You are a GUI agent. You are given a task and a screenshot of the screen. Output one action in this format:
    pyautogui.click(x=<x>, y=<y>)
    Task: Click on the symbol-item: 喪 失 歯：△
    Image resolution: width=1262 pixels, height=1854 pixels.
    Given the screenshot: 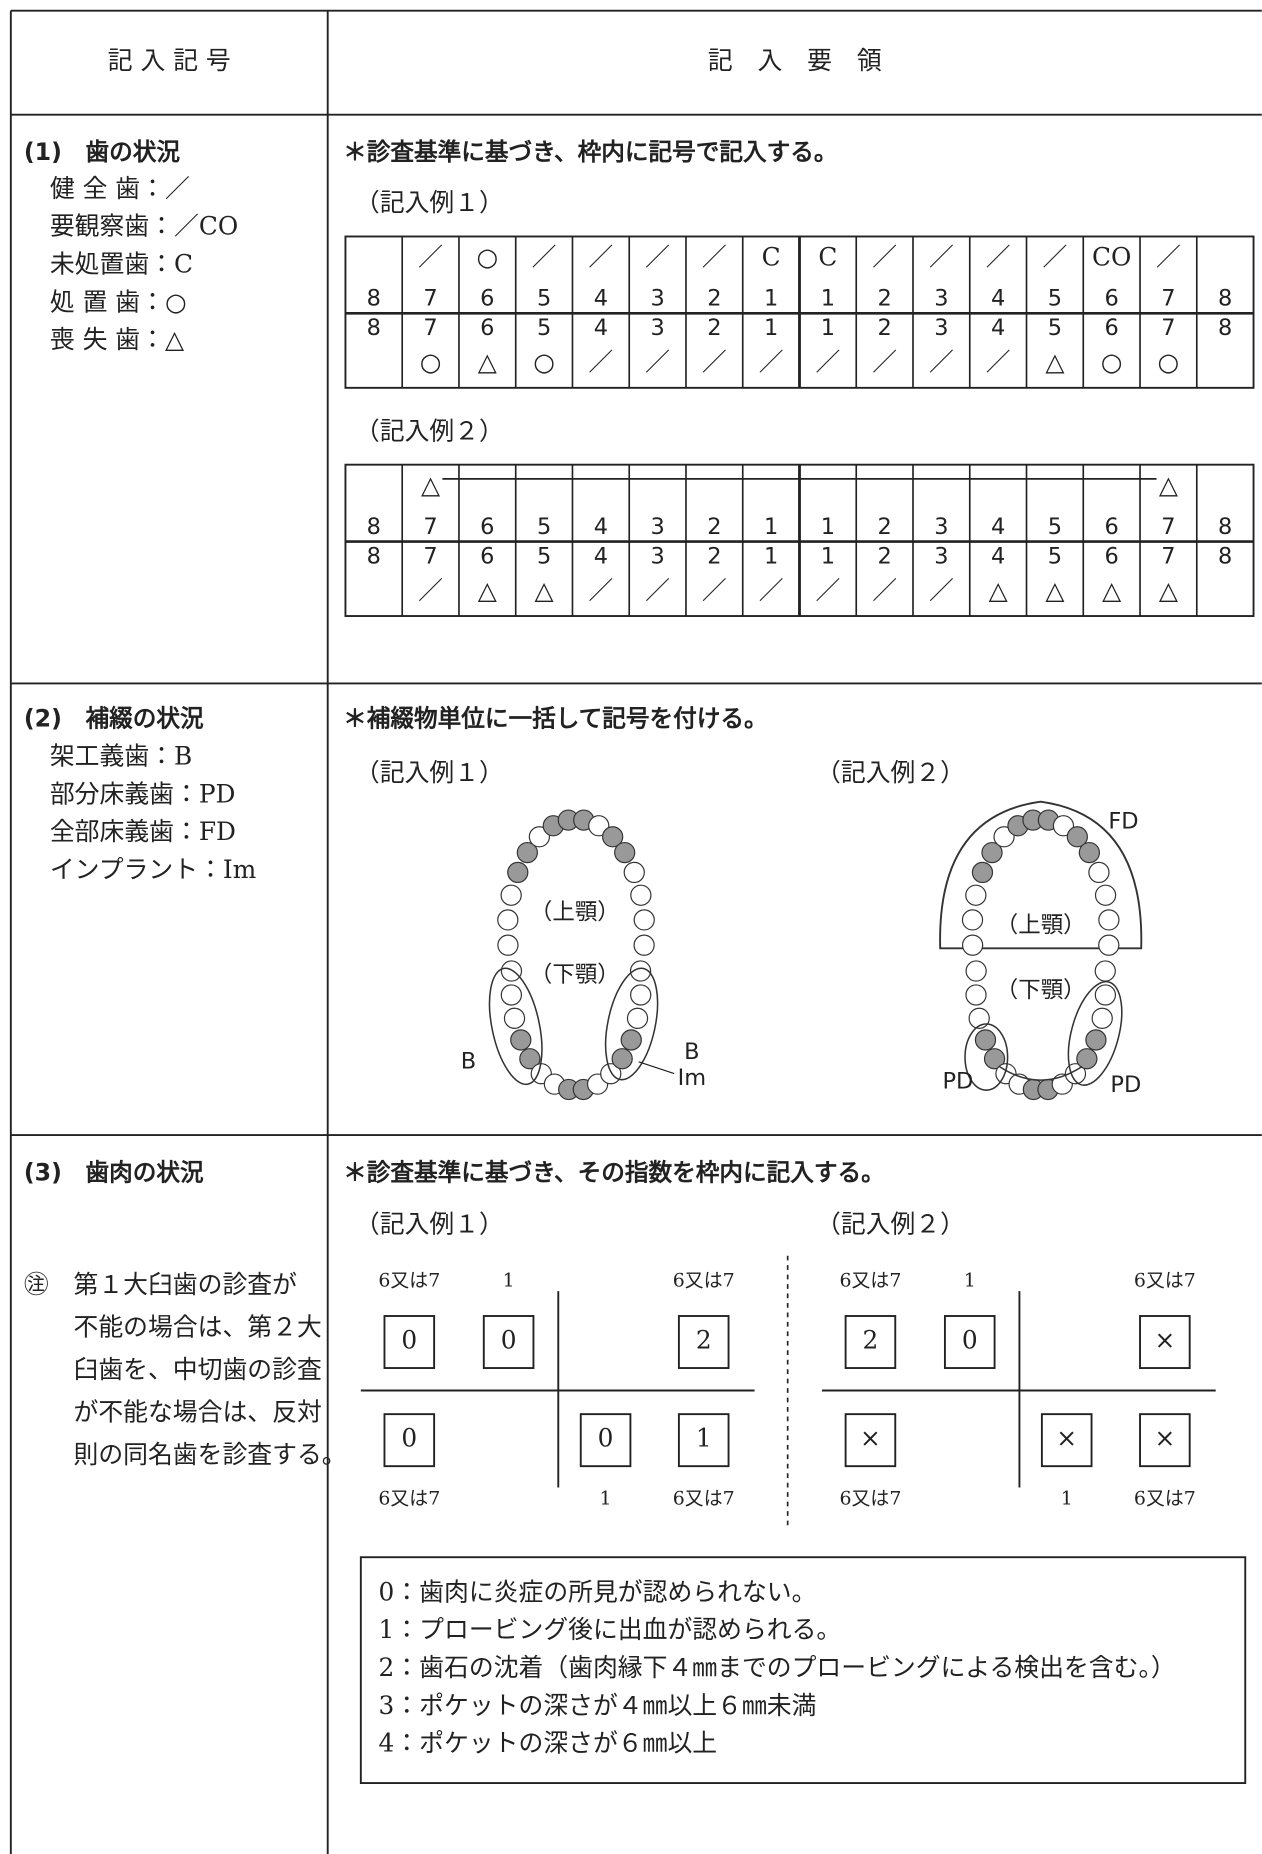 What is the action you would take?
    pyautogui.click(x=117, y=339)
    